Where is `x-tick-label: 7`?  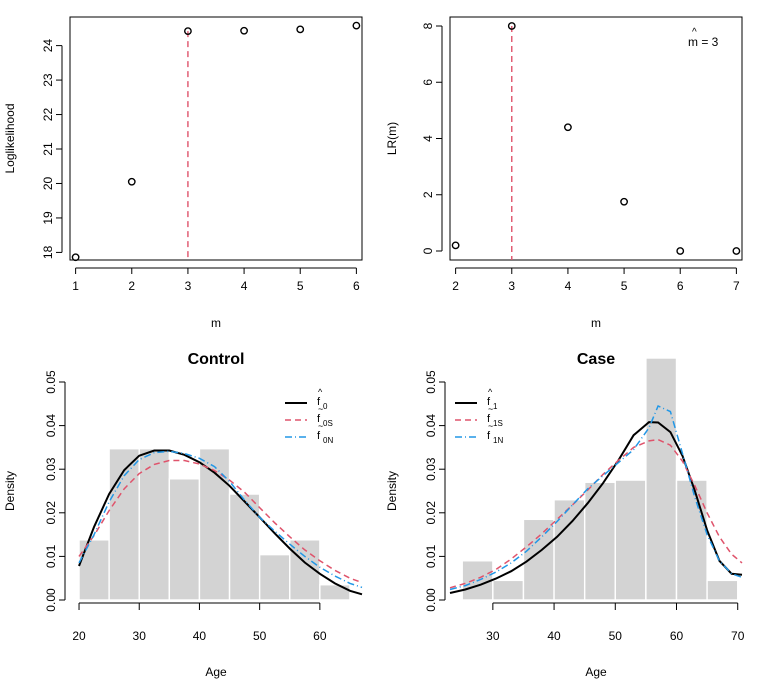 x-tick-label: 7 is located at coordinates (736, 286).